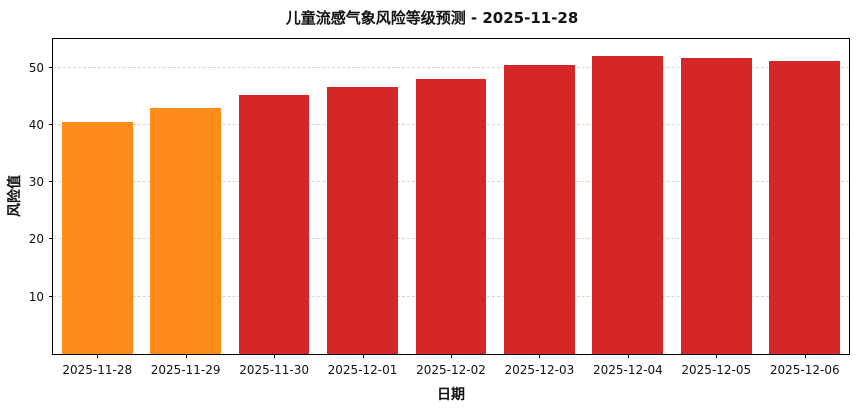 The height and width of the screenshot is (412, 864). Describe the element at coordinates (36, 124) in the screenshot. I see `y-tick-label-40: 40` at that location.